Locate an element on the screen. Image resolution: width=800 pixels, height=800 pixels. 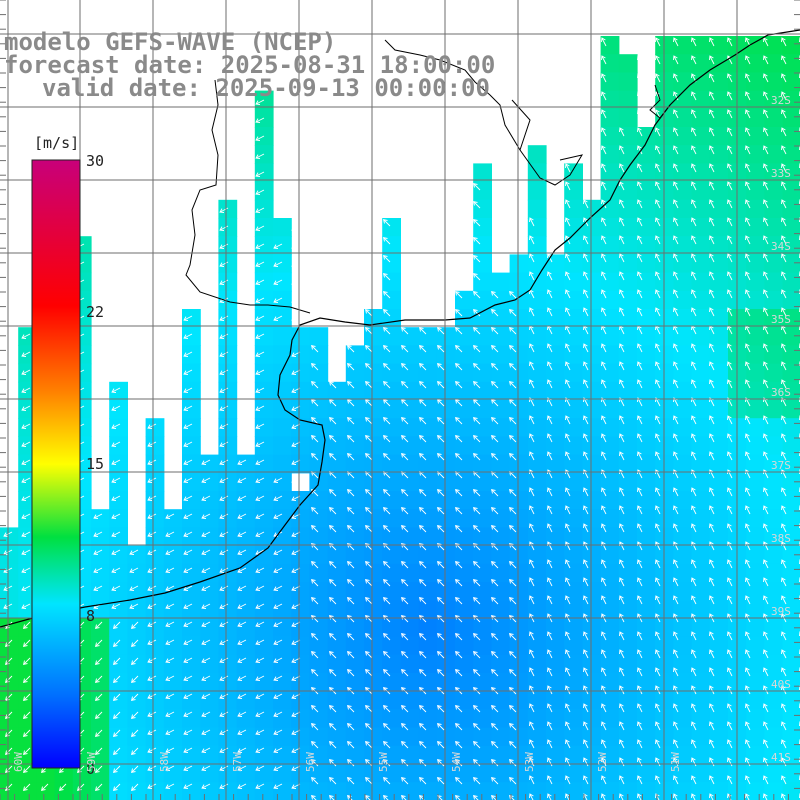
colorbar is located at coordinates (56, 464).